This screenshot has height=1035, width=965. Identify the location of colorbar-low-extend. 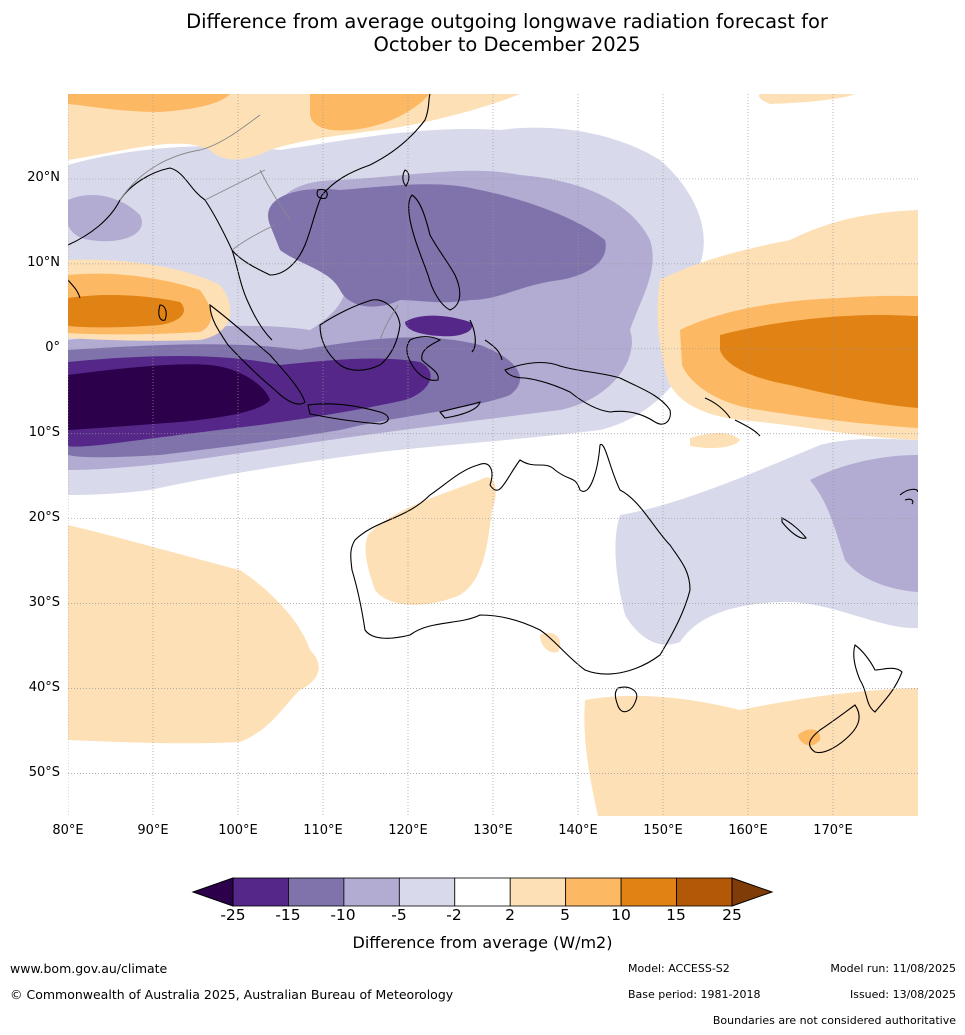
(212, 892).